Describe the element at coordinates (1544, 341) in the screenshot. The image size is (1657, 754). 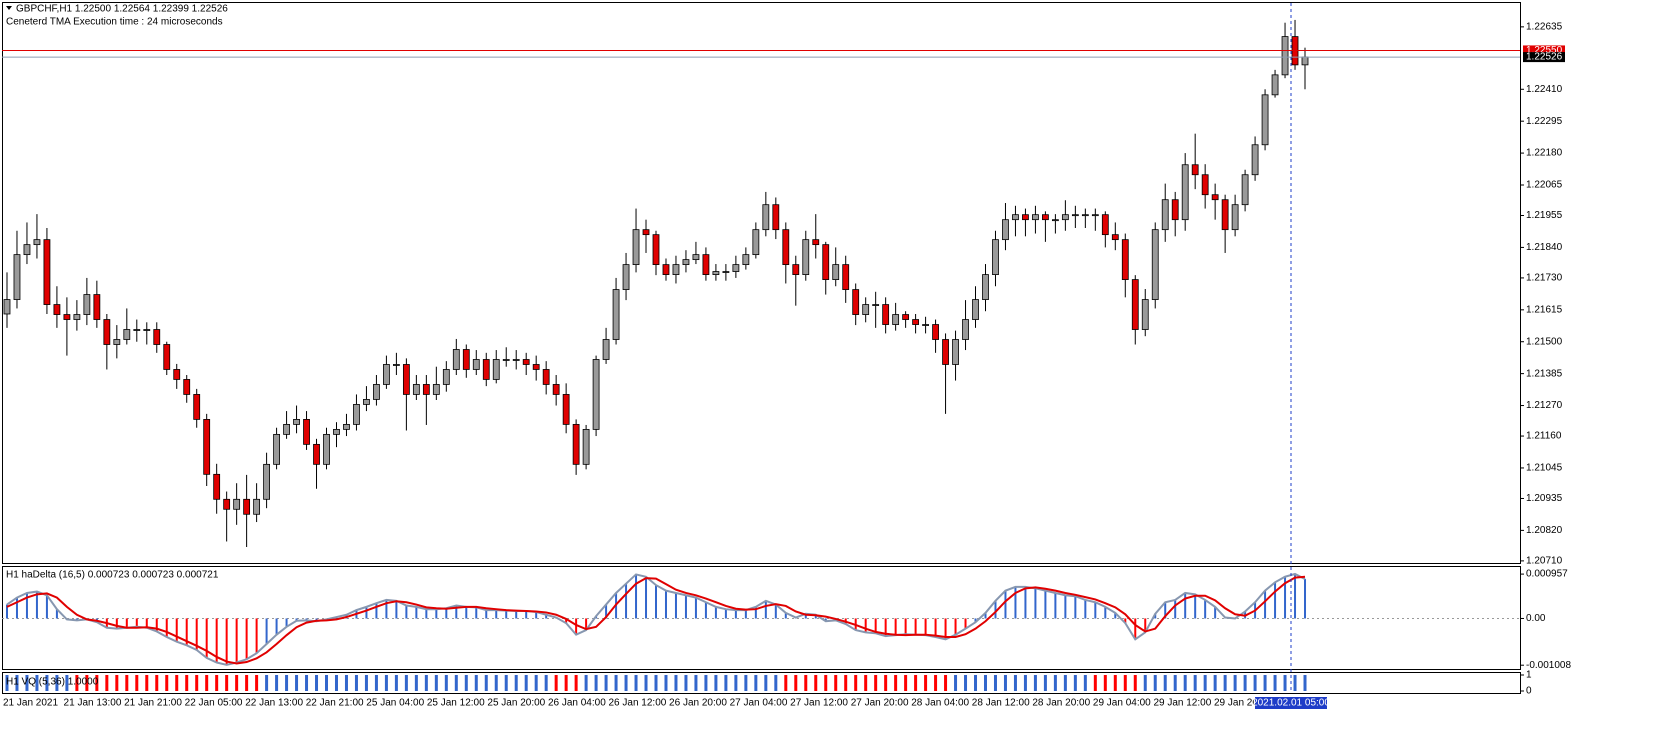
I see `y-tick-label: 1.21500` at that location.